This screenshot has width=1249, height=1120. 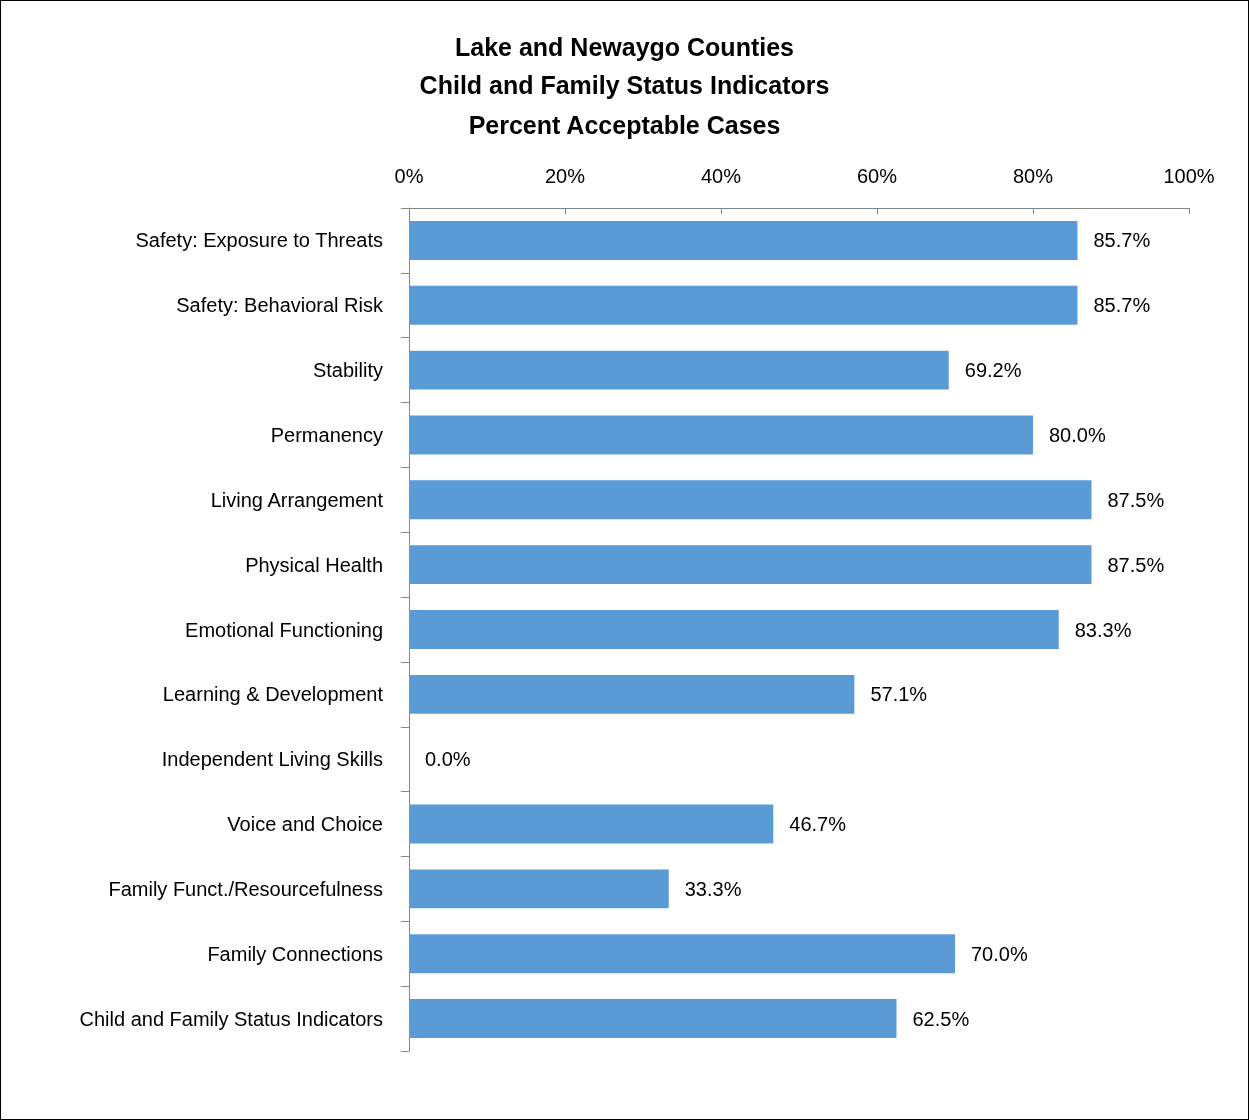 I want to click on x-tick-label: 100%, so click(x=1189, y=176).